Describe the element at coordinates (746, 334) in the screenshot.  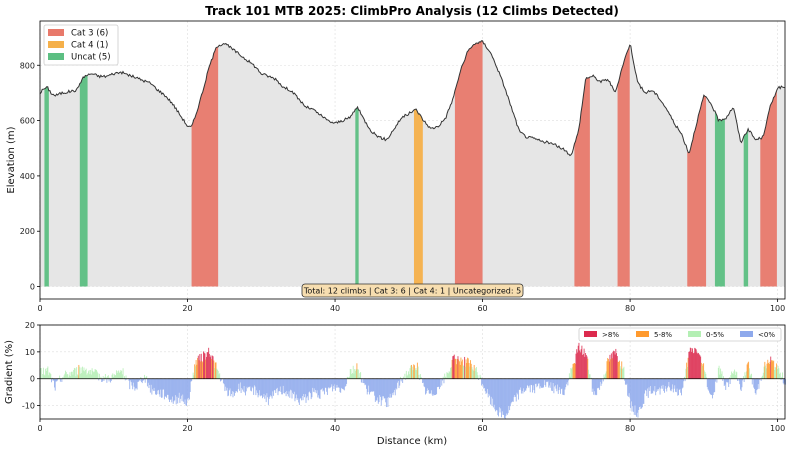
I see `gradient-legend-swatch-descent` at that location.